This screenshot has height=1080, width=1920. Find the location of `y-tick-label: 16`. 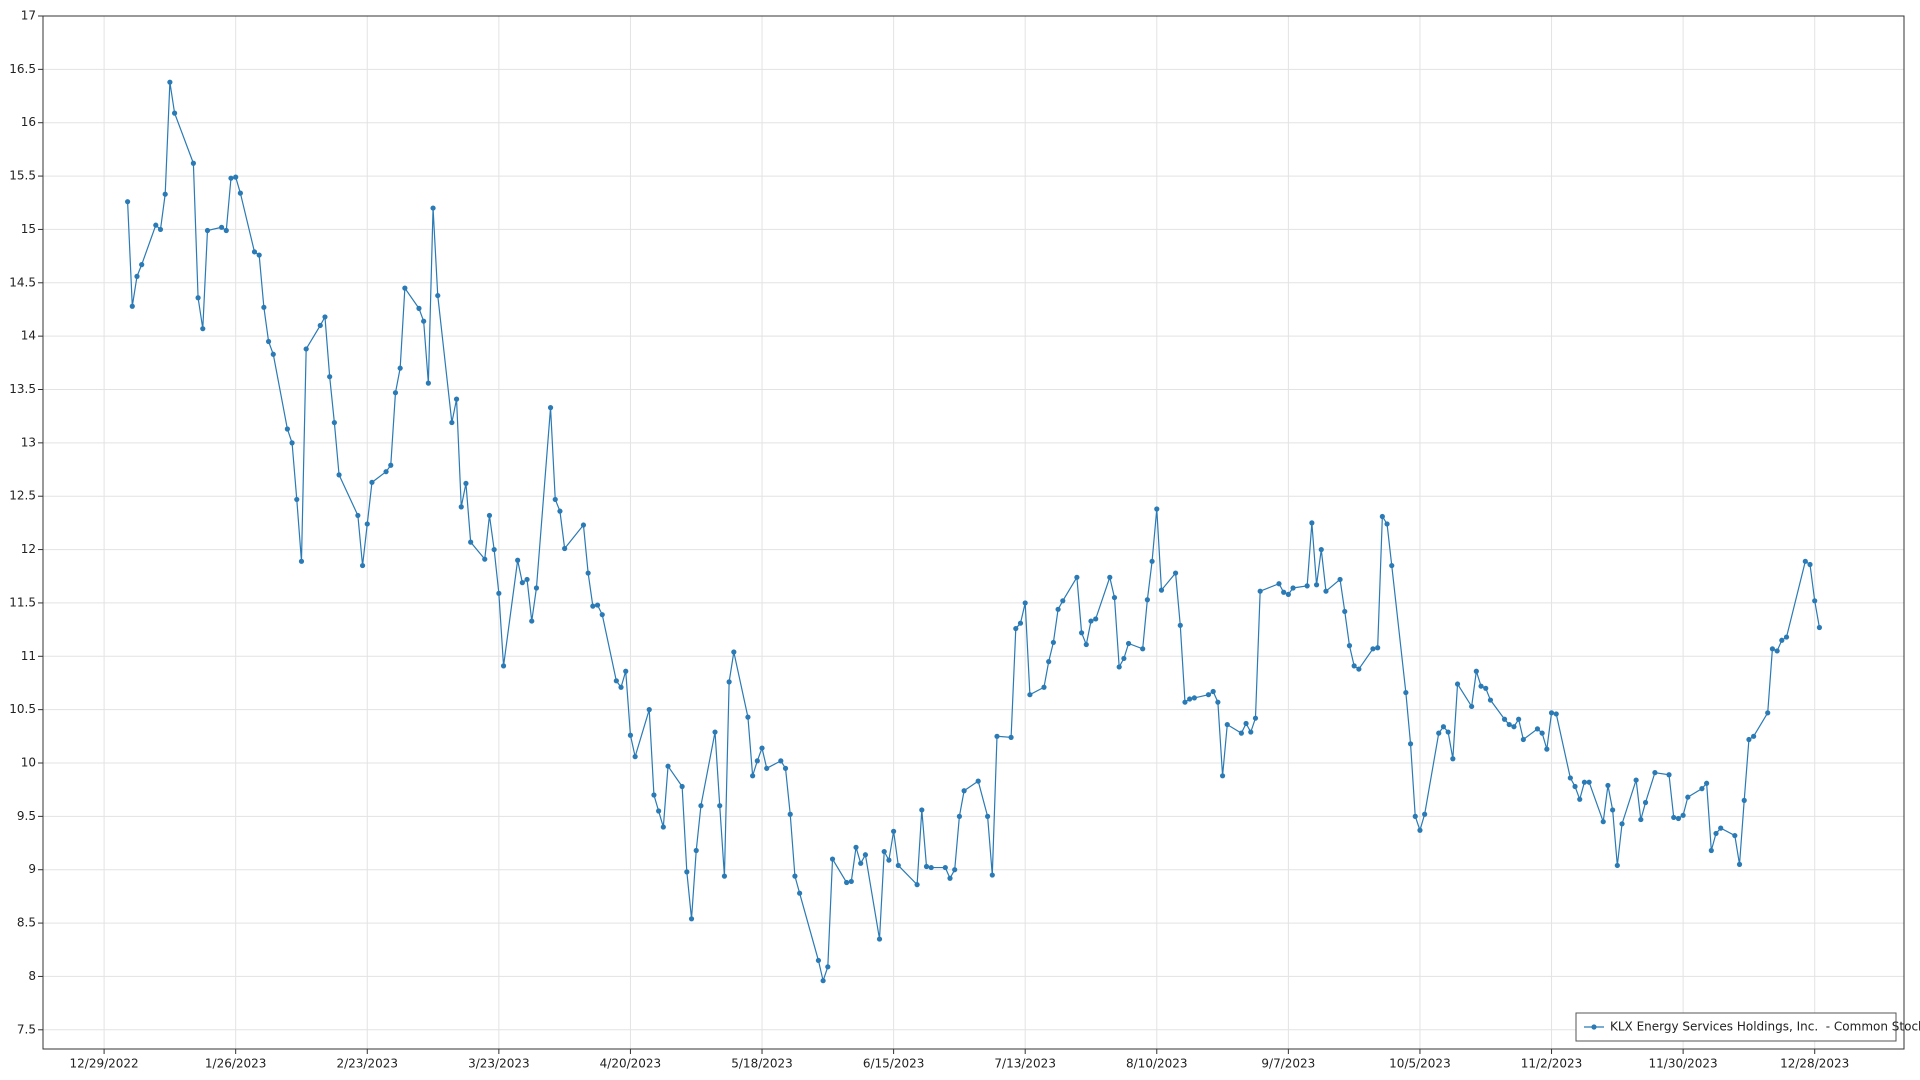

y-tick-label: 16 is located at coordinates (28, 122).